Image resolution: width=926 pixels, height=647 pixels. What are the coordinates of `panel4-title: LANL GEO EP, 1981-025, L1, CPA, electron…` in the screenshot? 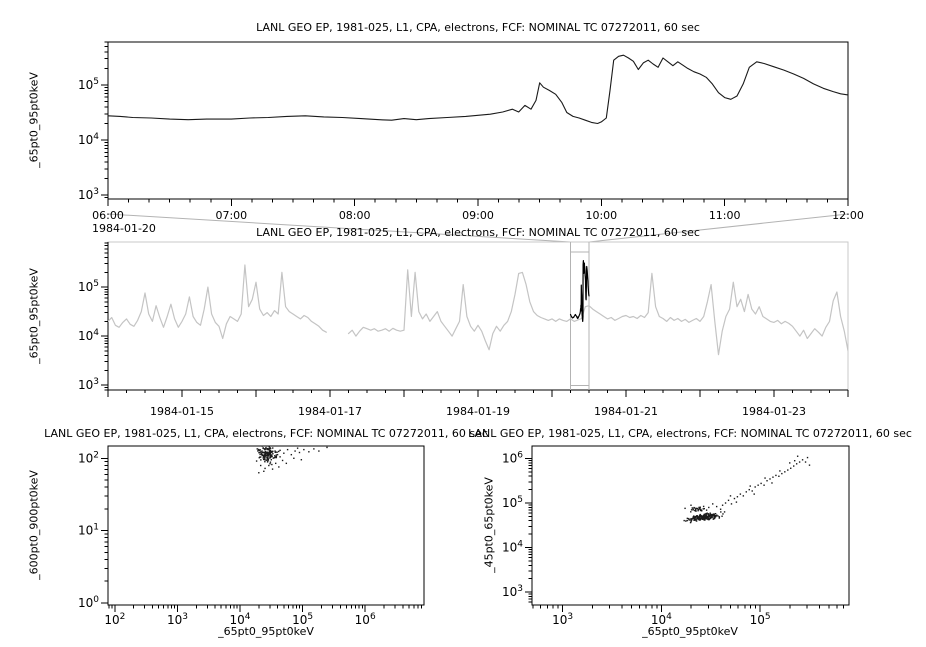 It's located at (690, 433).